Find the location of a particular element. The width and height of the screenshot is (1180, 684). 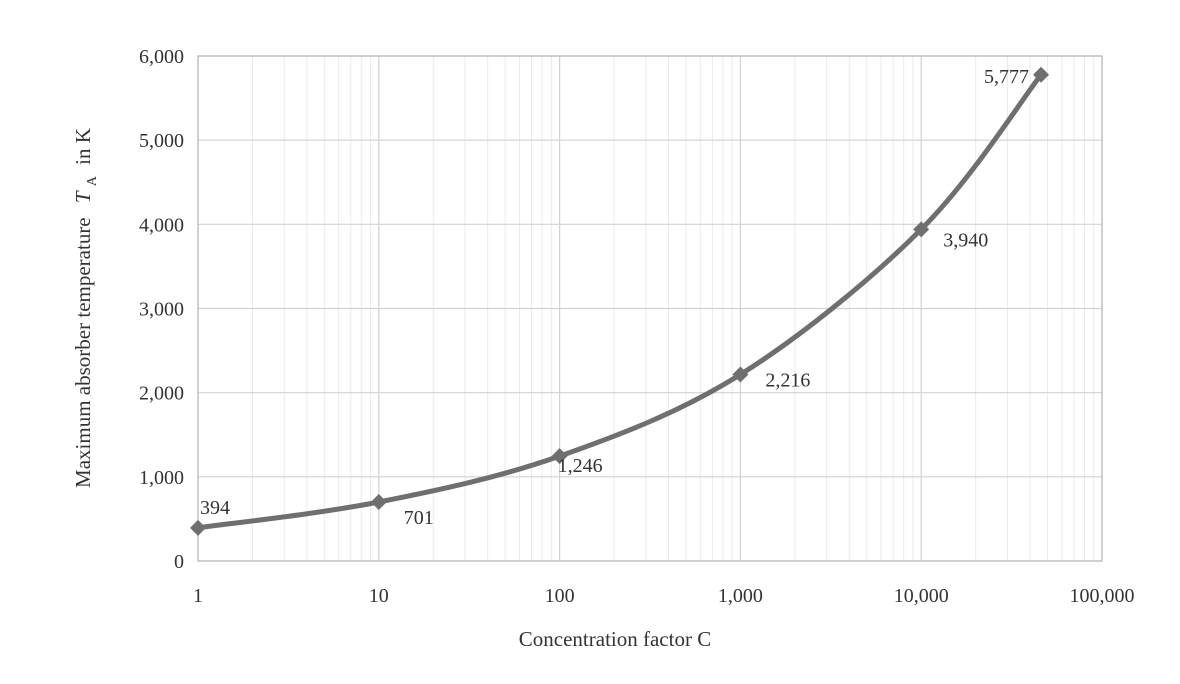

y-axis-title-unit: in K is located at coordinates (83, 146).